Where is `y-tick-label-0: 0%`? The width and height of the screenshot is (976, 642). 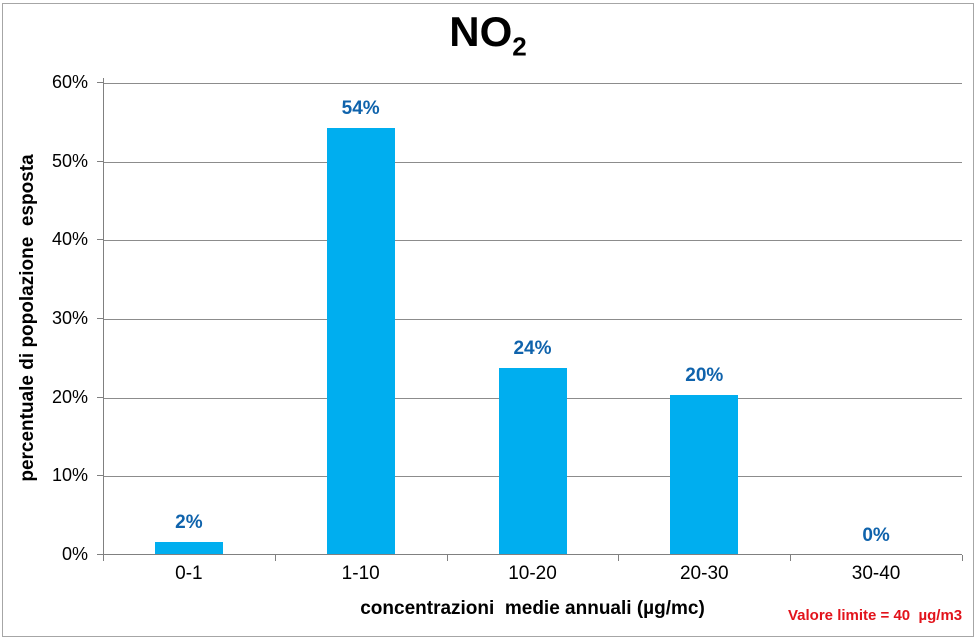 y-tick-label-0: 0% is located at coordinates (74, 554).